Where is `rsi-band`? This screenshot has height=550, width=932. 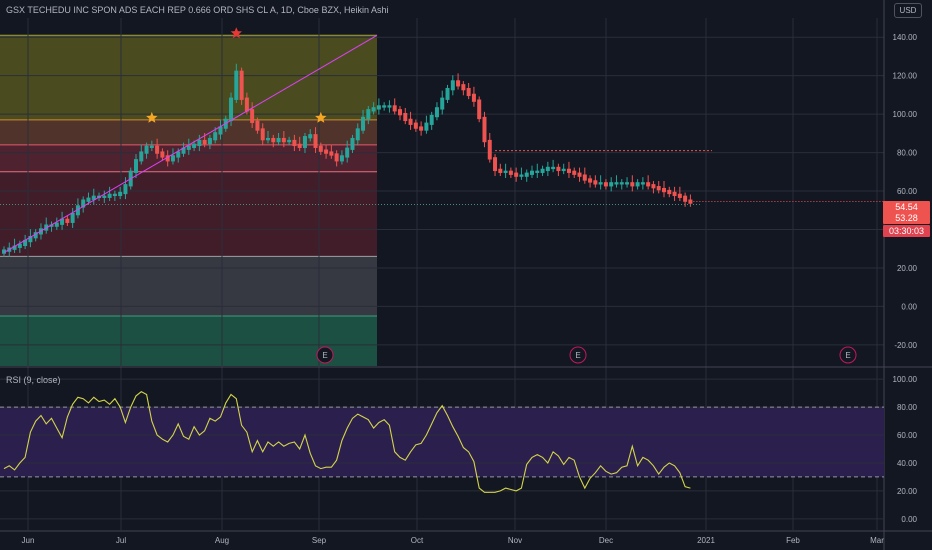 rsi-band is located at coordinates (442, 442).